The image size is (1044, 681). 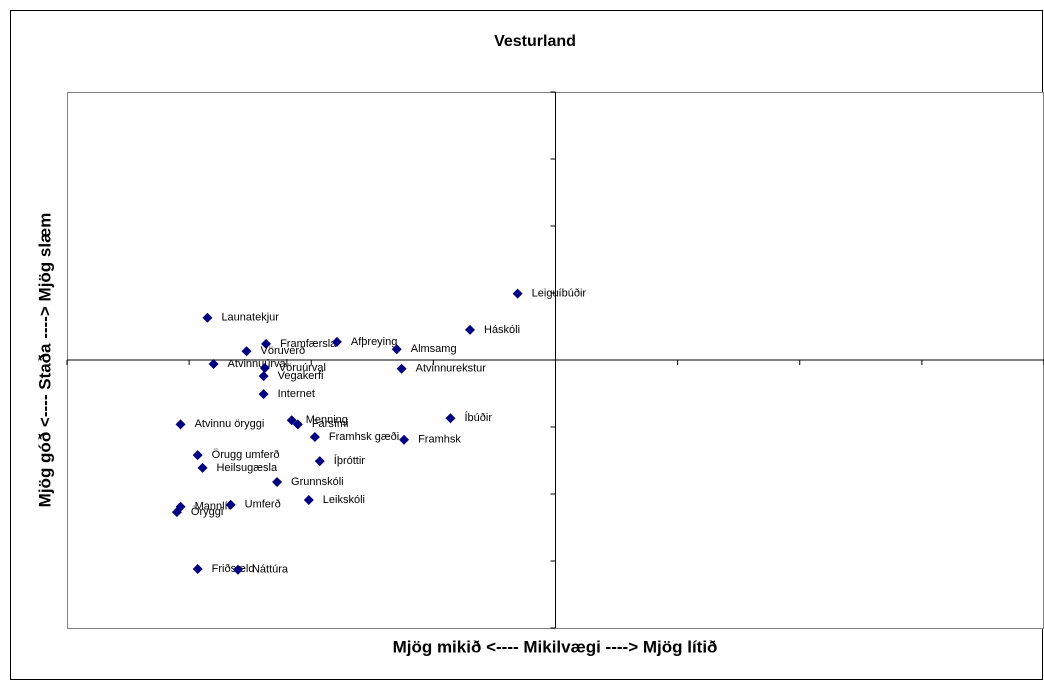 What do you see at coordinates (247, 468) in the screenshot?
I see `point-label: Heilsugæsla` at bounding box center [247, 468].